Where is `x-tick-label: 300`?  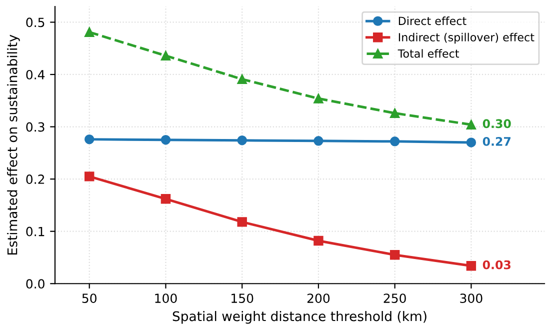
x-tick-label: 300 is located at coordinates (471, 299).